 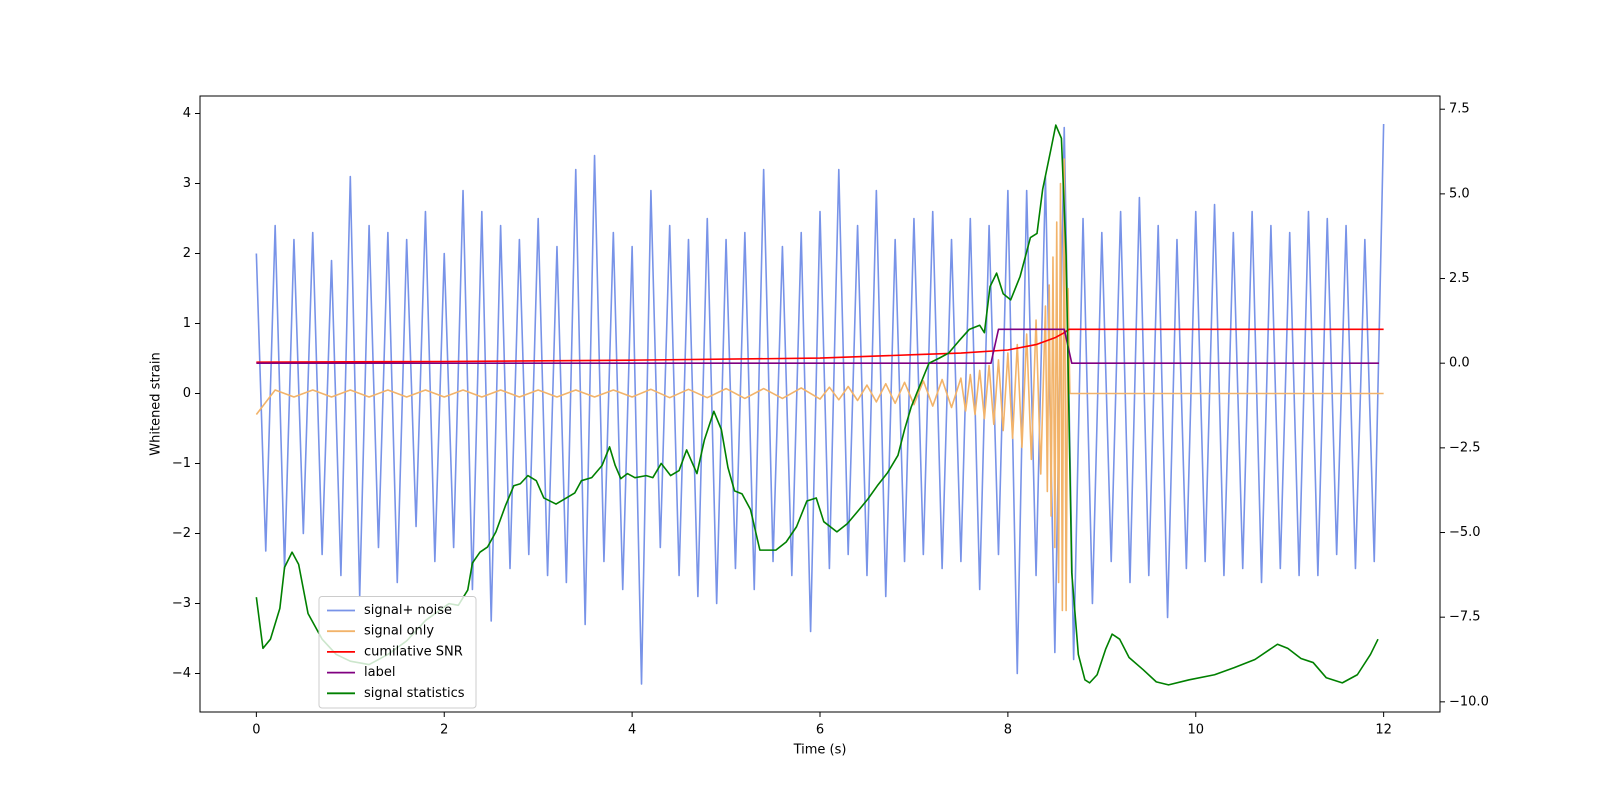 What do you see at coordinates (379, 672) in the screenshot?
I see `legend-label: label` at bounding box center [379, 672].